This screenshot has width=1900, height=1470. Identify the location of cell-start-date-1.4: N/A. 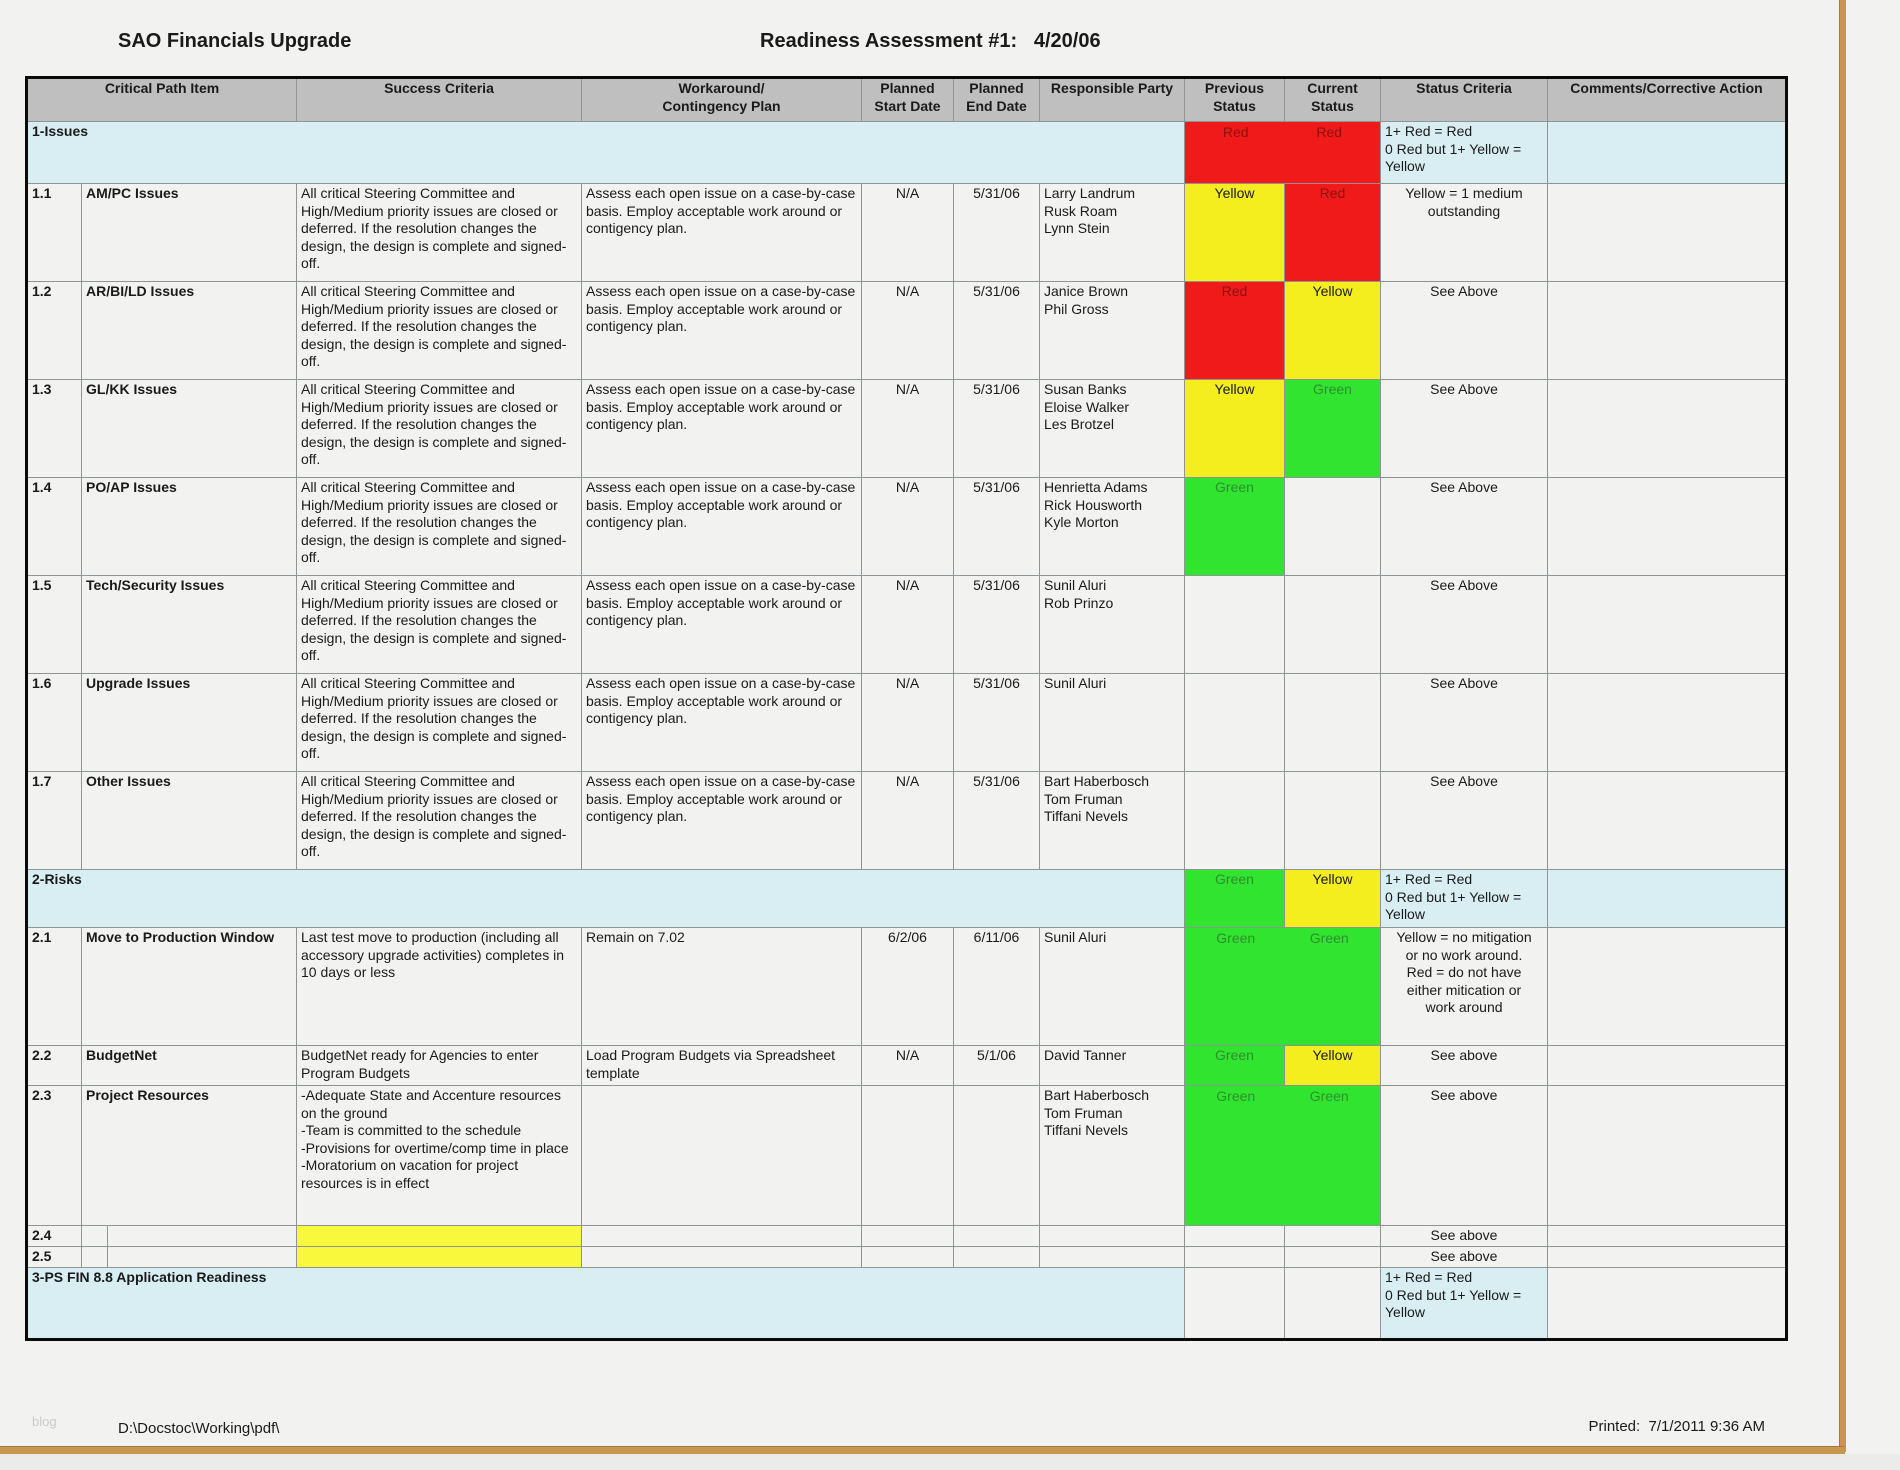
(907, 526).